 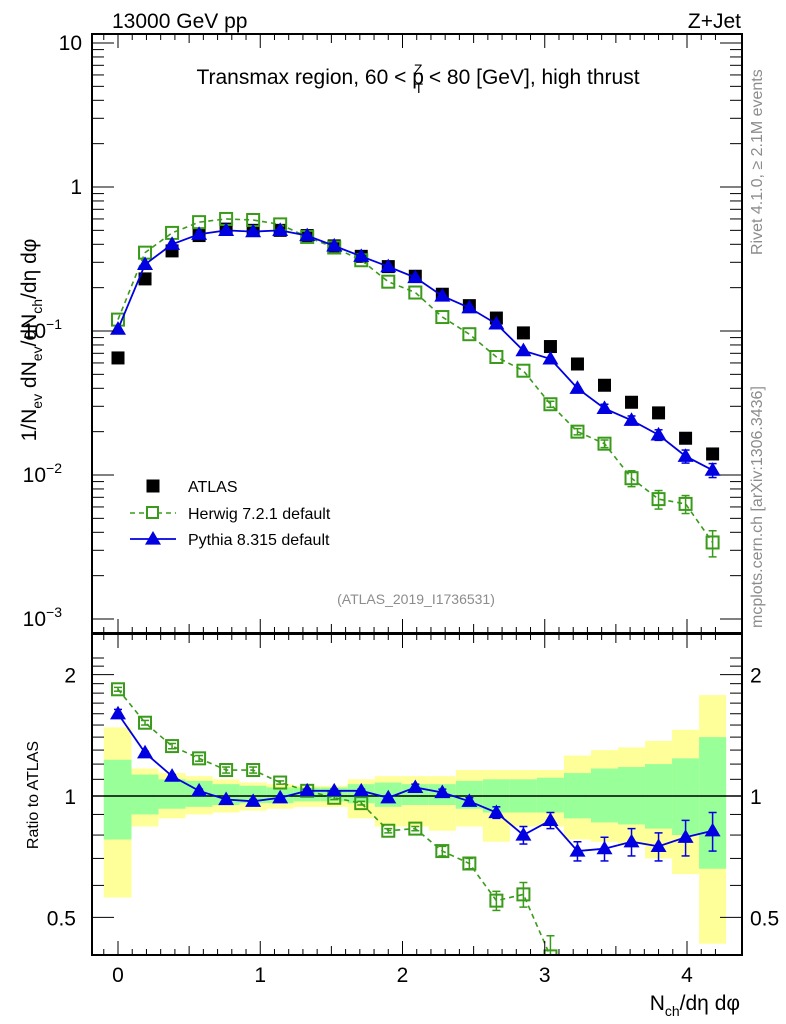 What do you see at coordinates (43, 473) in the screenshot?
I see `y-tick-label: 10⁻²` at bounding box center [43, 473].